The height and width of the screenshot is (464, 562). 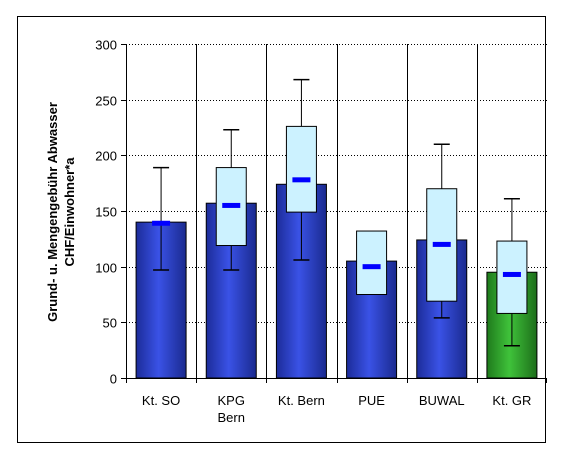 What do you see at coordinates (371, 400) in the screenshot?
I see `x-tick-label: PUE` at bounding box center [371, 400].